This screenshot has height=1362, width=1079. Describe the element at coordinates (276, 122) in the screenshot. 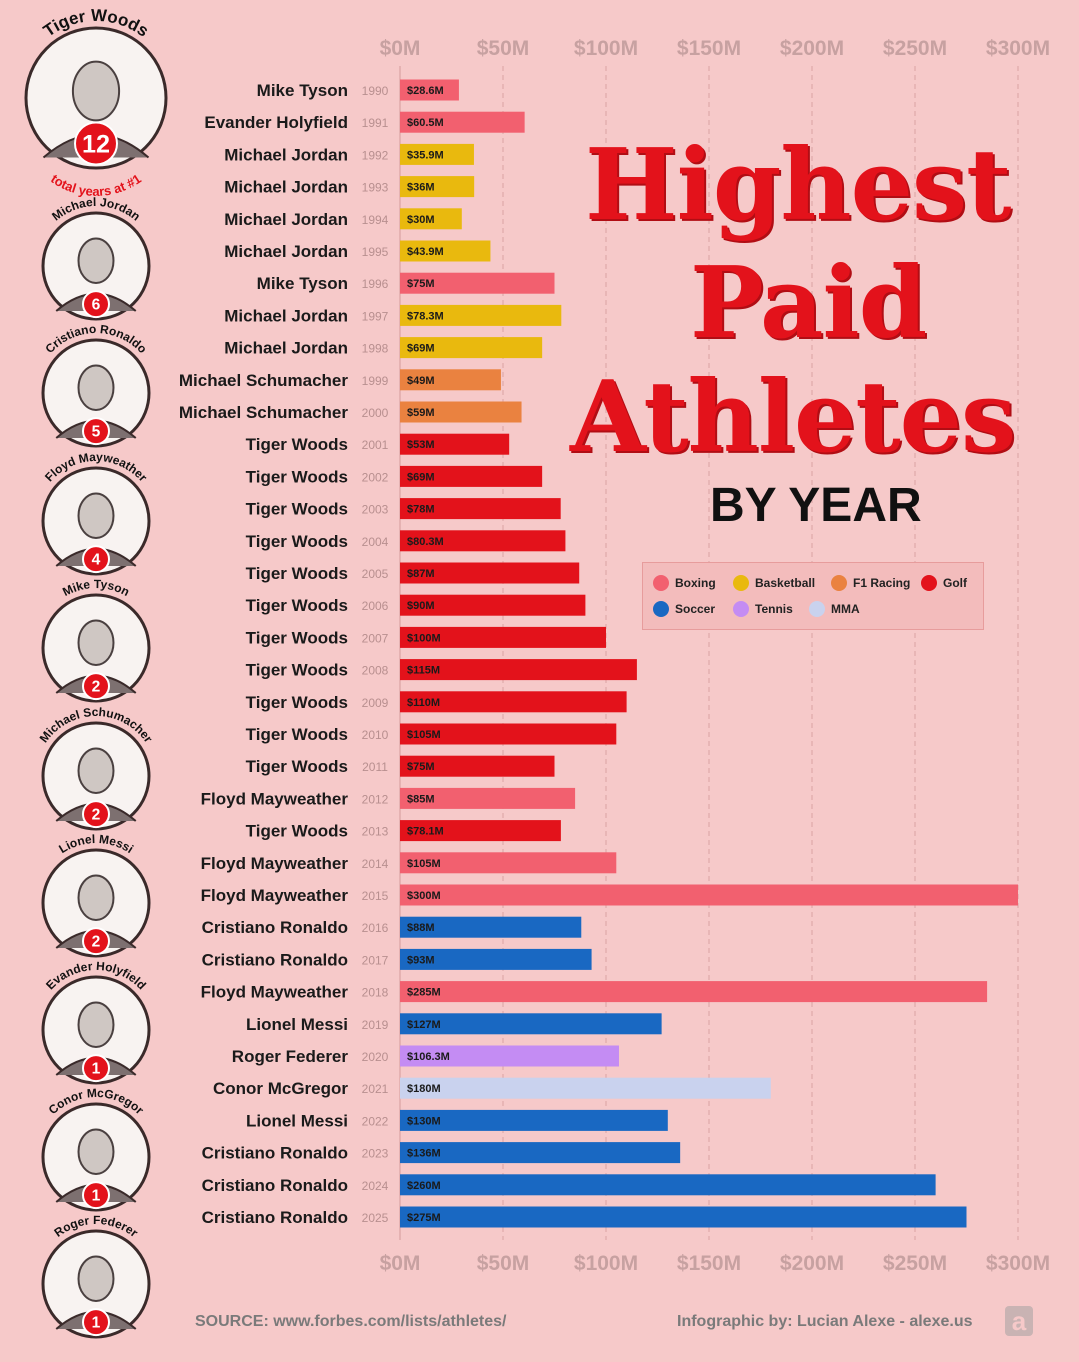

I see `athlete-label: Evander Holyfield` at that location.